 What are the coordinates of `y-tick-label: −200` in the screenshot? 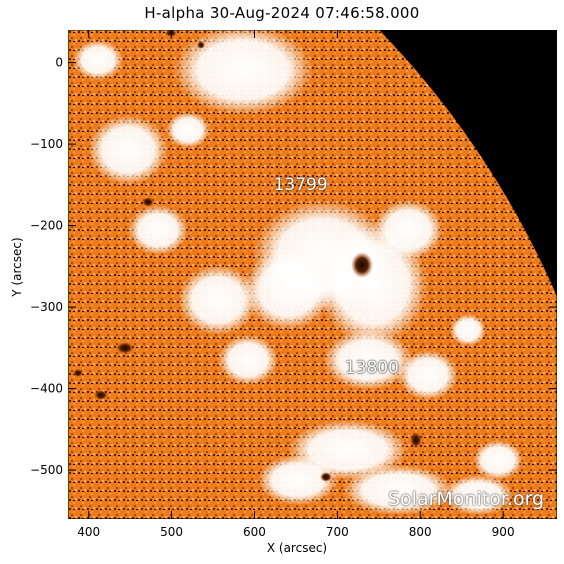 It's located at (46, 226).